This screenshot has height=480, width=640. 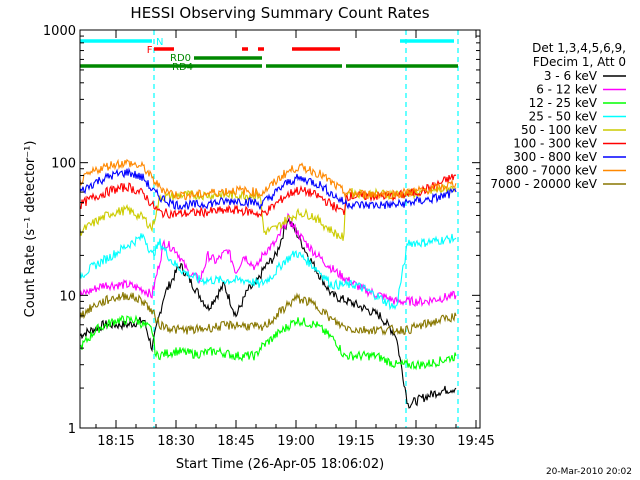 I want to click on flag-label-f: F, so click(x=150, y=50).